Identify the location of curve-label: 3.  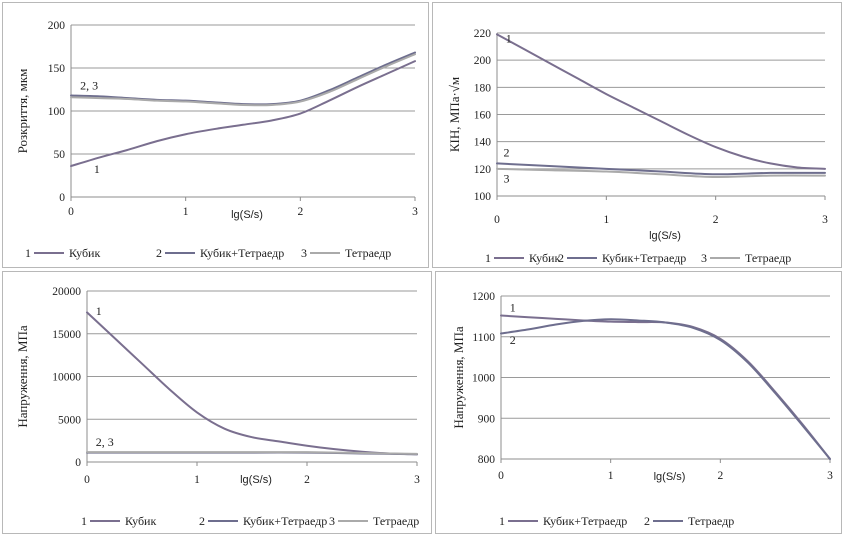
(507, 178).